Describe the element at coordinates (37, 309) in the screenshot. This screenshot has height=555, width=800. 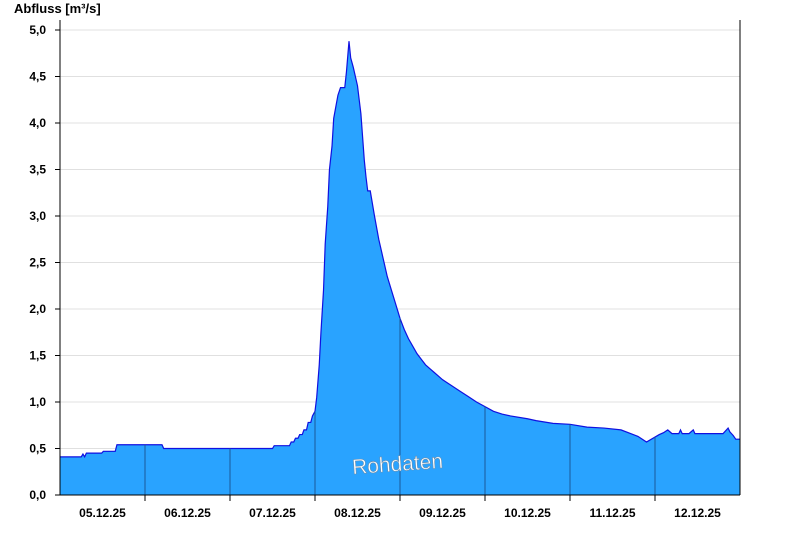
I see `y-tick-label: 2,0` at that location.